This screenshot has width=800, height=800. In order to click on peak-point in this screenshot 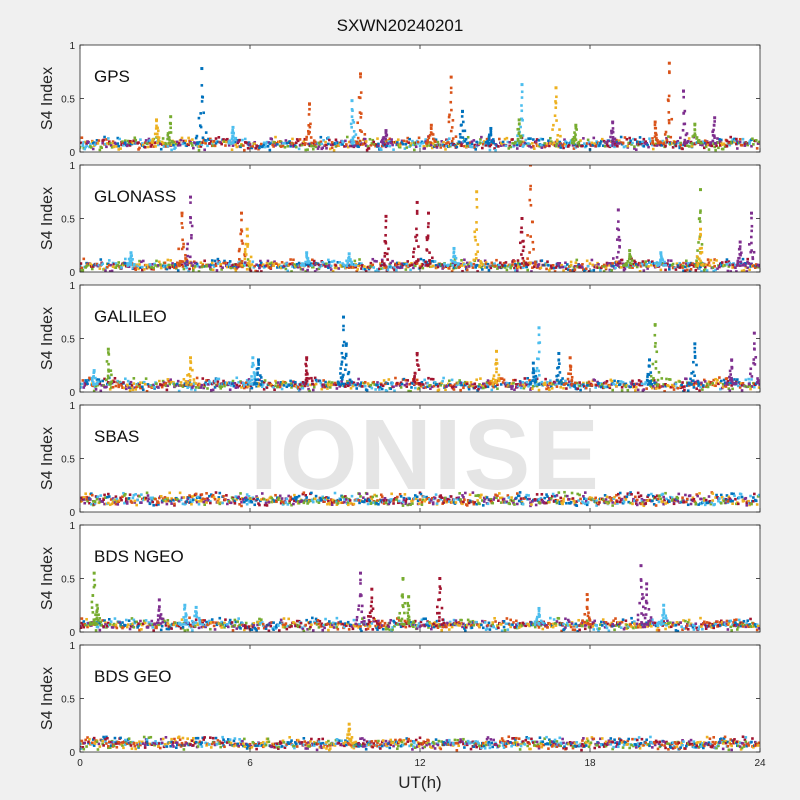, I will do `click(253, 358)`.